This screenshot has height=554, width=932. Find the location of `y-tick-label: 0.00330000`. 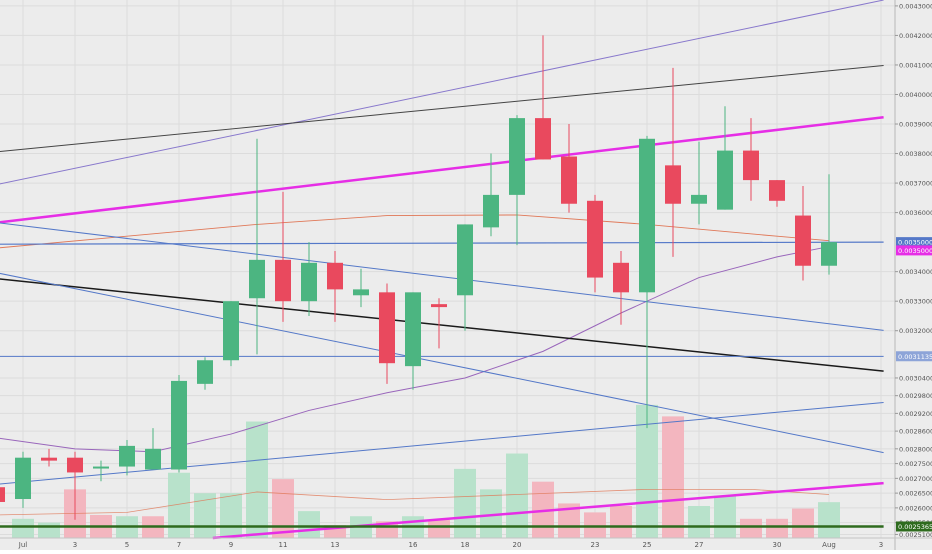

y-tick-label: 0.00330000 is located at coordinates (915, 302).